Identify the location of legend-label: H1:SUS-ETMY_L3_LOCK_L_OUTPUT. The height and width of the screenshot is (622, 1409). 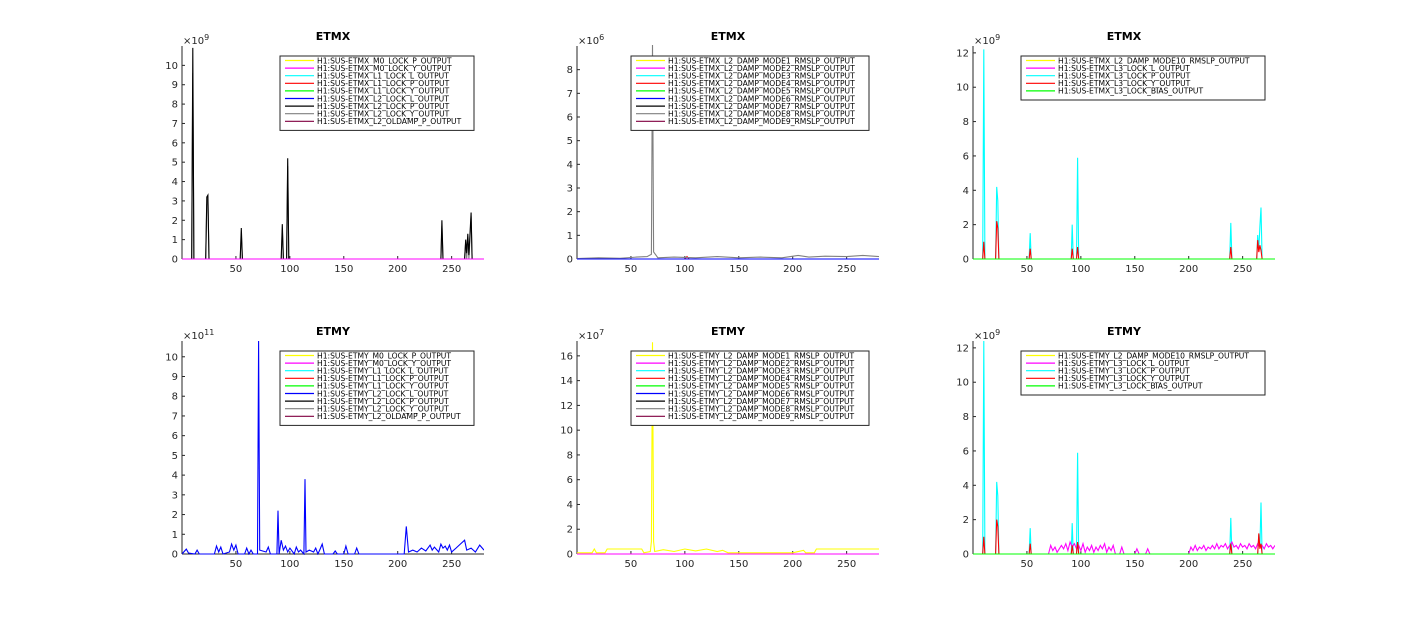
(1124, 363).